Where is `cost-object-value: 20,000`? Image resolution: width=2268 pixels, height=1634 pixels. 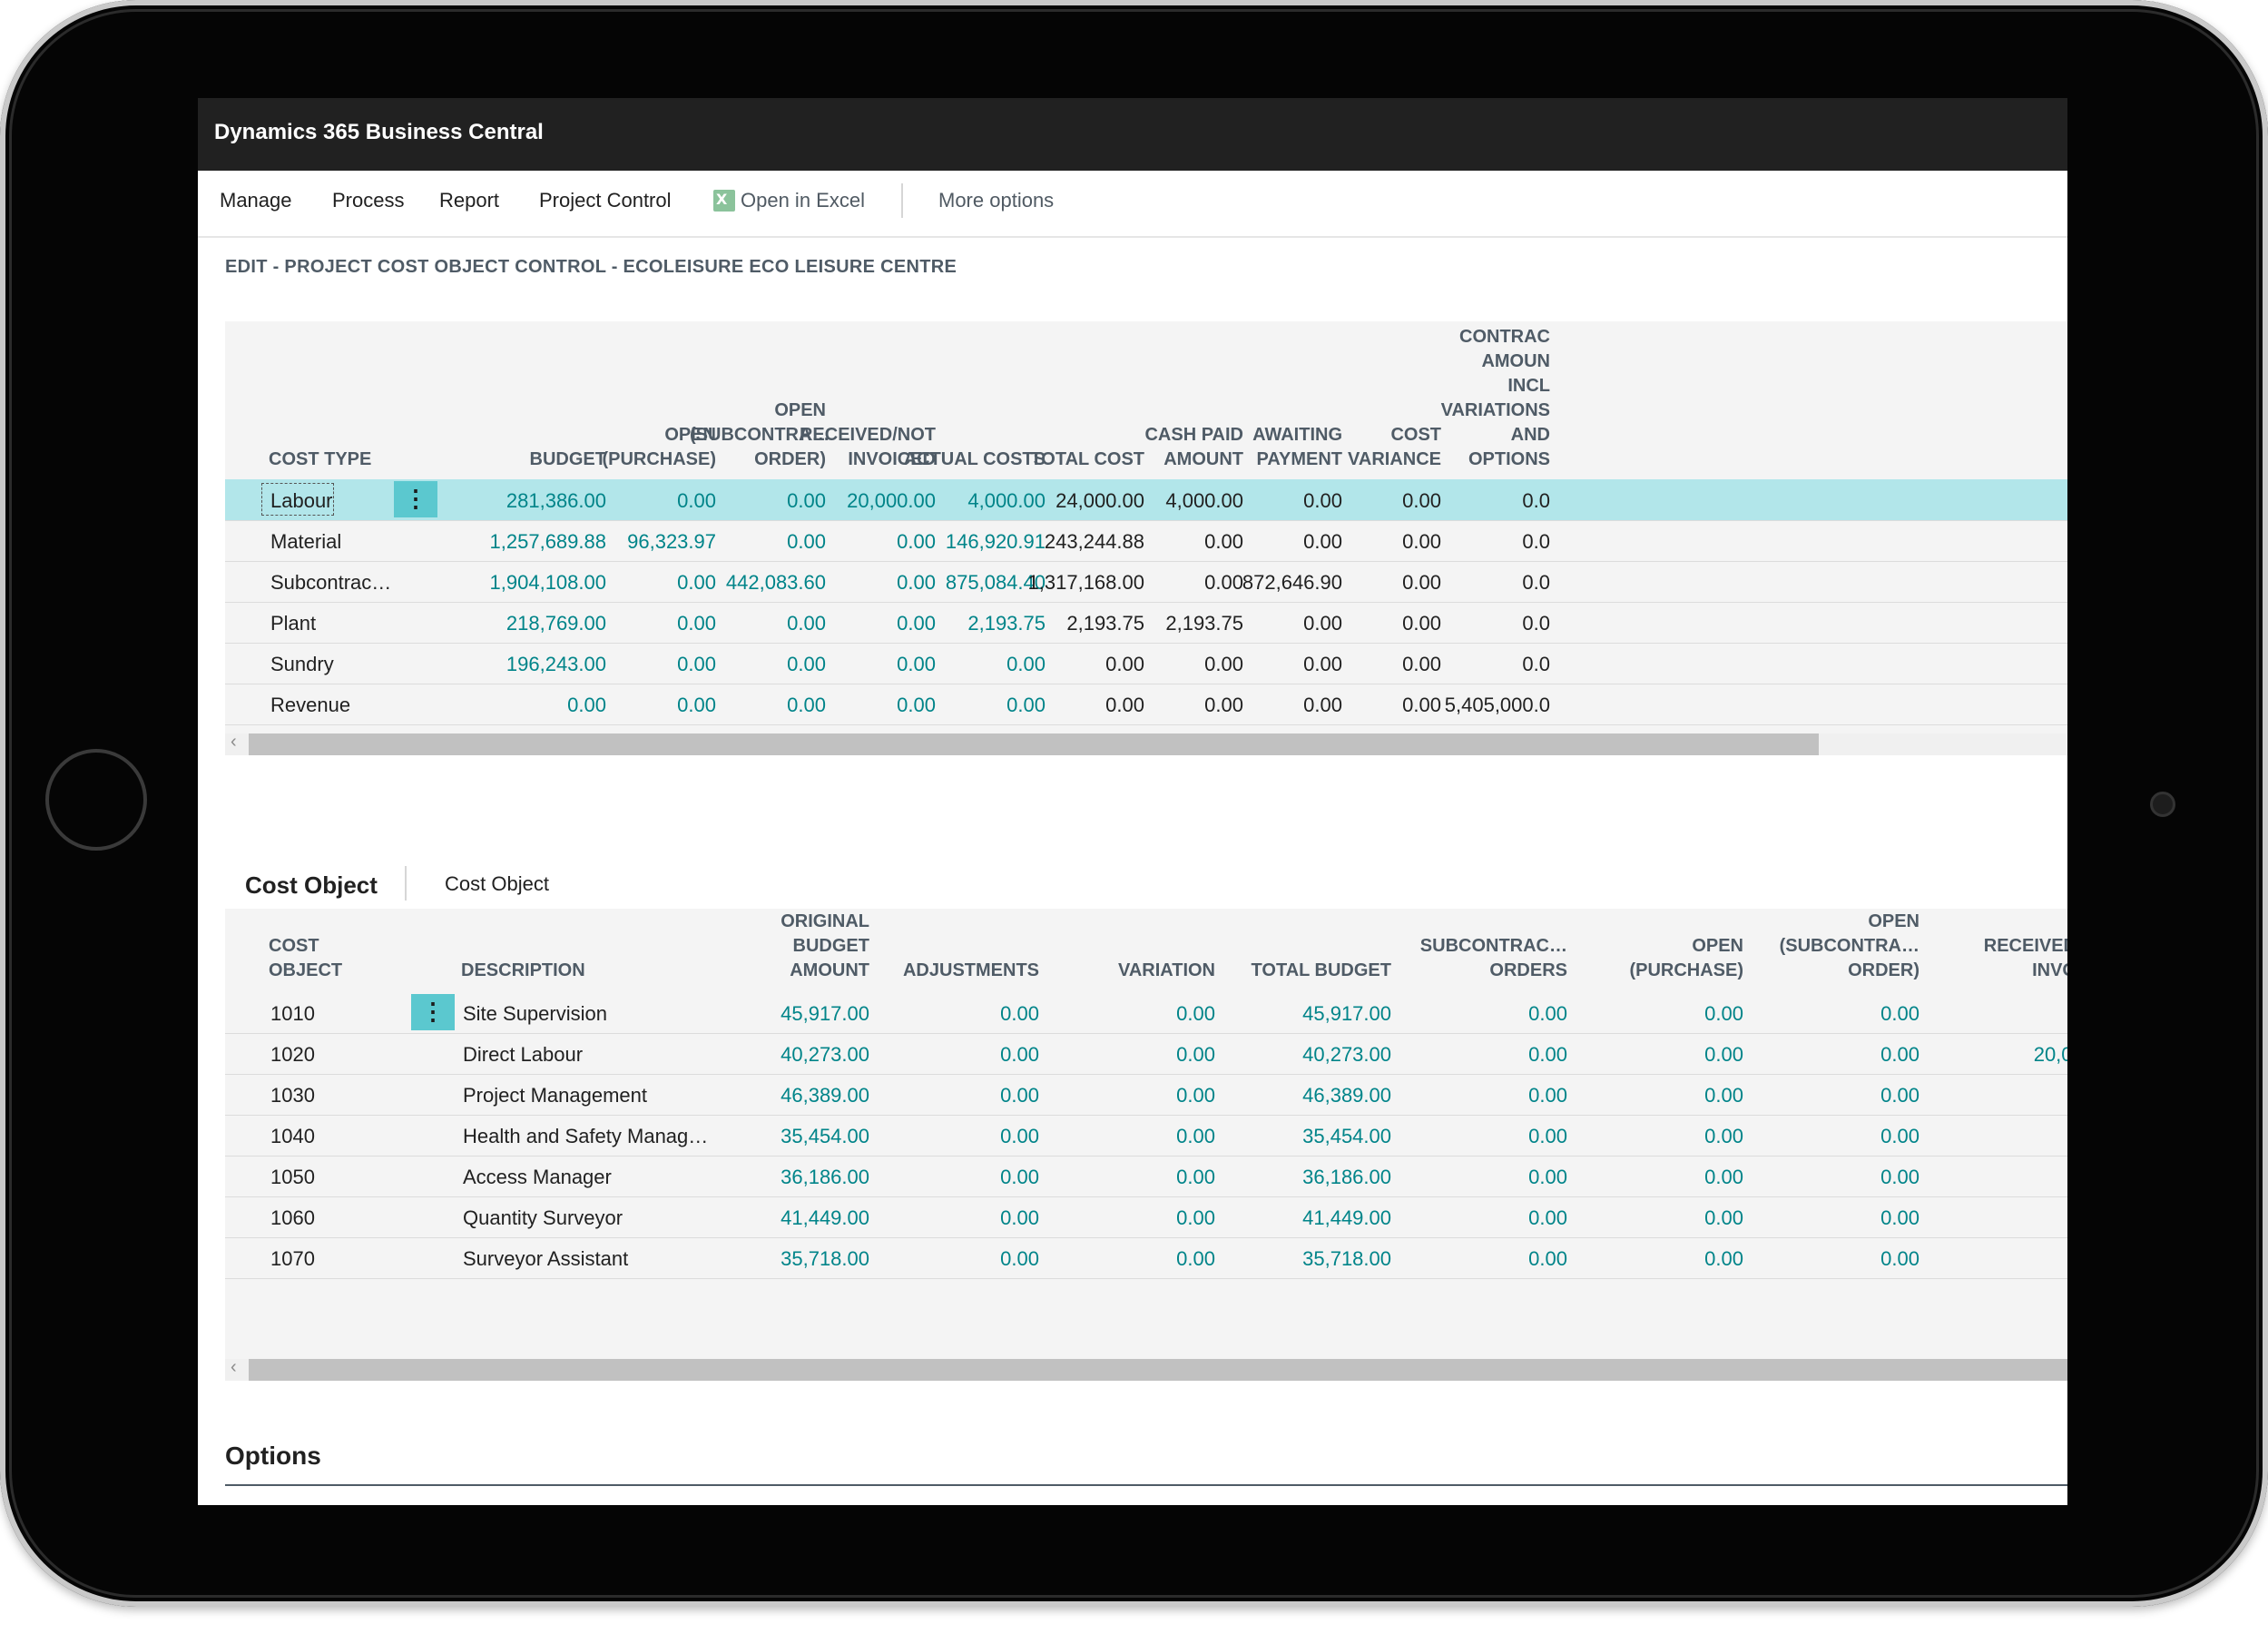
cost-object-value: 20,000 is located at coordinates (2050, 1054).